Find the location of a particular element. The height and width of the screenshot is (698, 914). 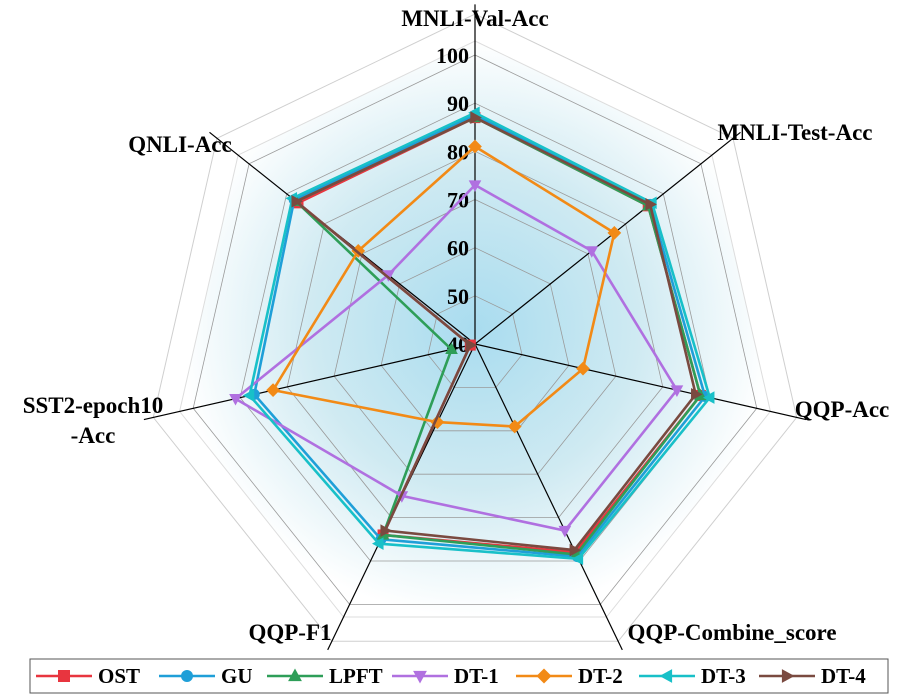

legend: OST GU LPFT DT-1 DT-2 DT-3 DT-4 is located at coordinates (459, 676).